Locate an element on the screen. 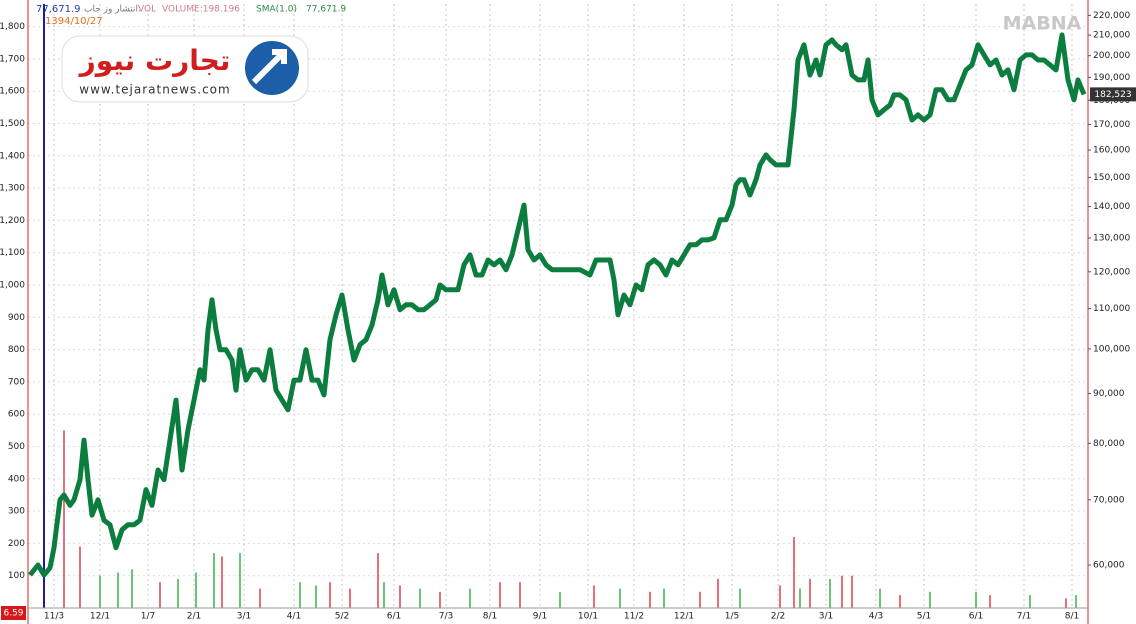 The width and height of the screenshot is (1136, 624). x-tick-label: 1/7 is located at coordinates (148, 617).